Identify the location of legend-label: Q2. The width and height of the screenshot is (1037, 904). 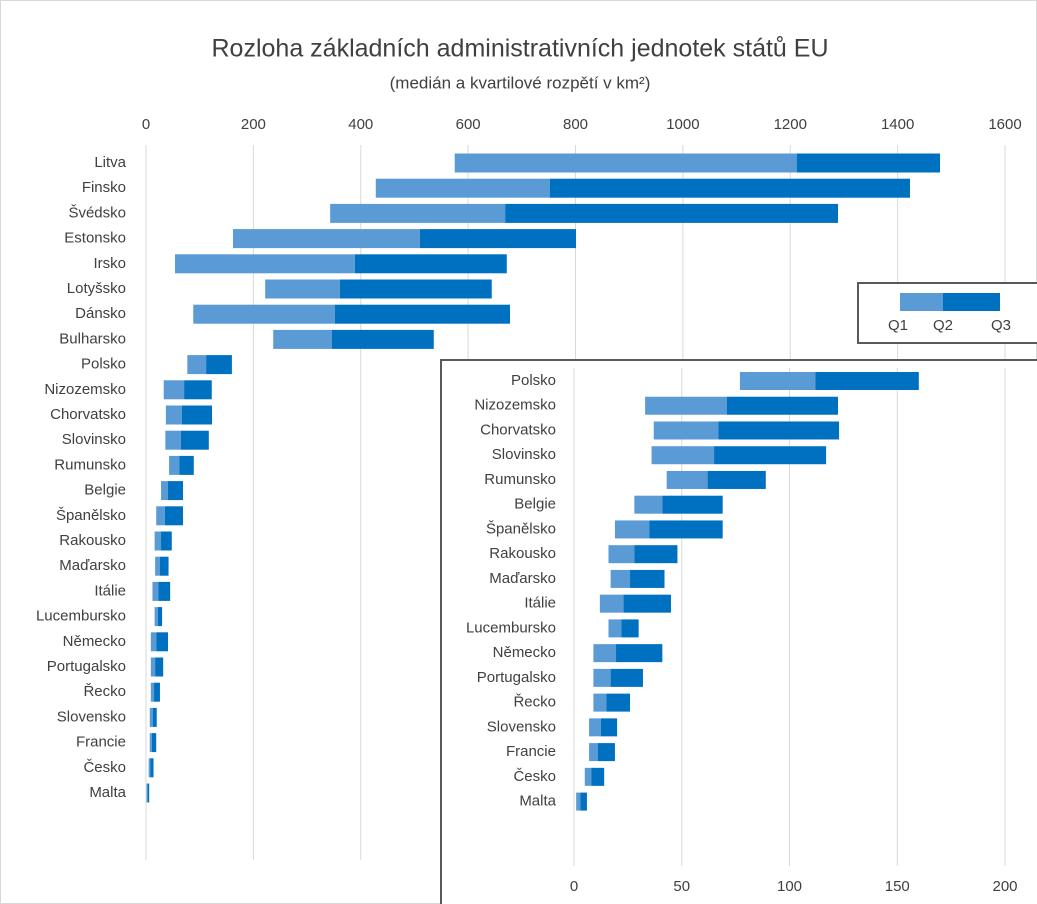
(943, 325).